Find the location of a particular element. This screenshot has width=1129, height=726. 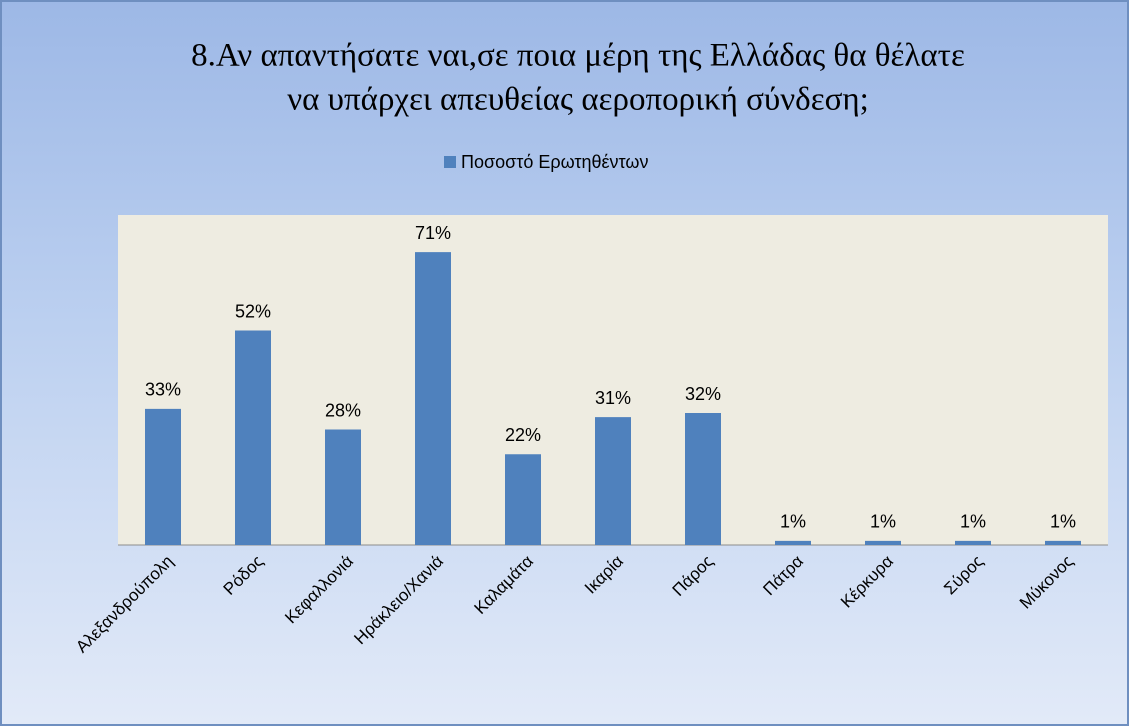

legend-label: Ποσοστό Ερωτηθέντων is located at coordinates (554, 162).